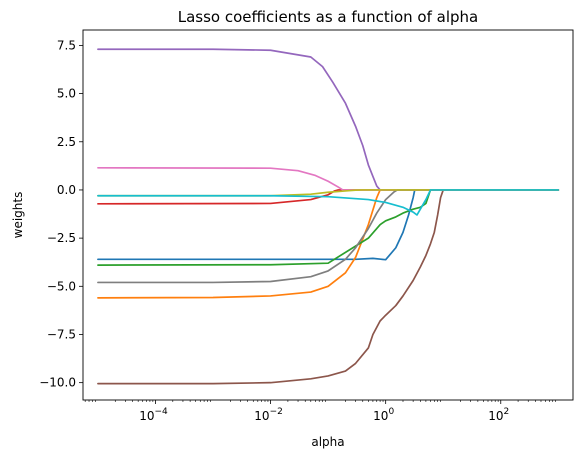 This screenshot has width=587, height=459. What do you see at coordinates (66, 142) in the screenshot?
I see `y-tick-label: 2.5` at bounding box center [66, 142].